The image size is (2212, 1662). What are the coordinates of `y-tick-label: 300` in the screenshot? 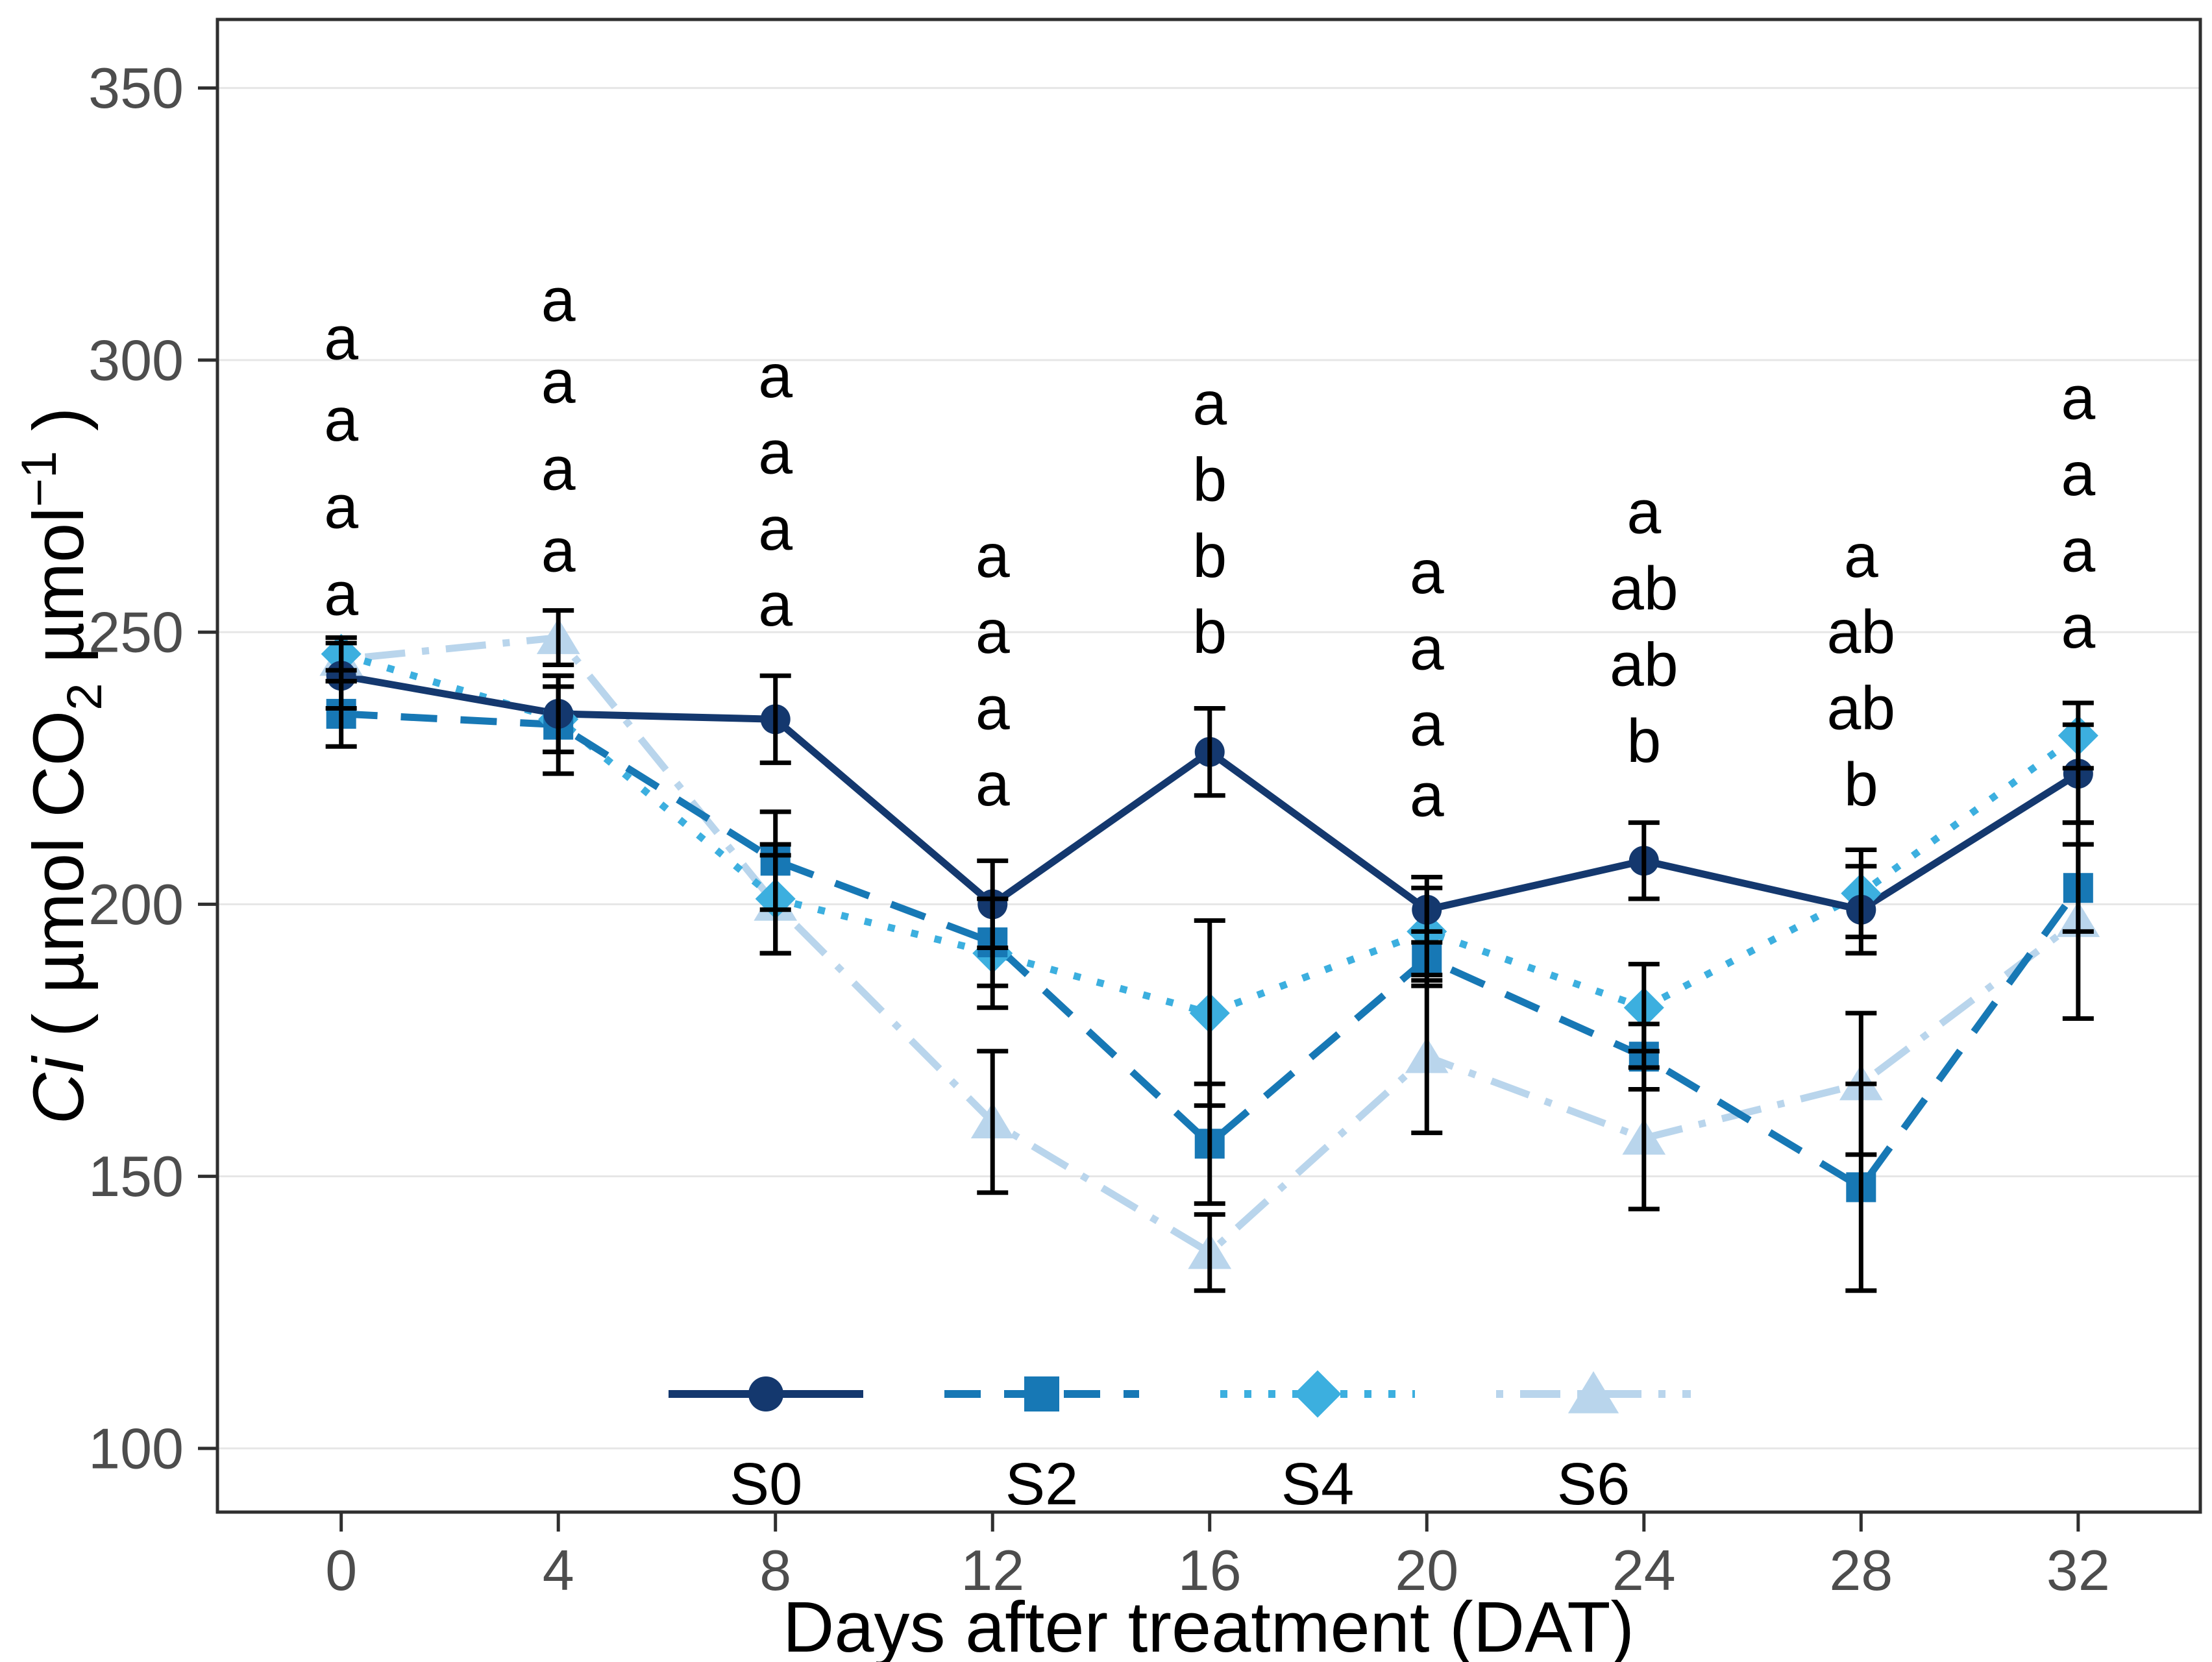 It's located at (136, 360).